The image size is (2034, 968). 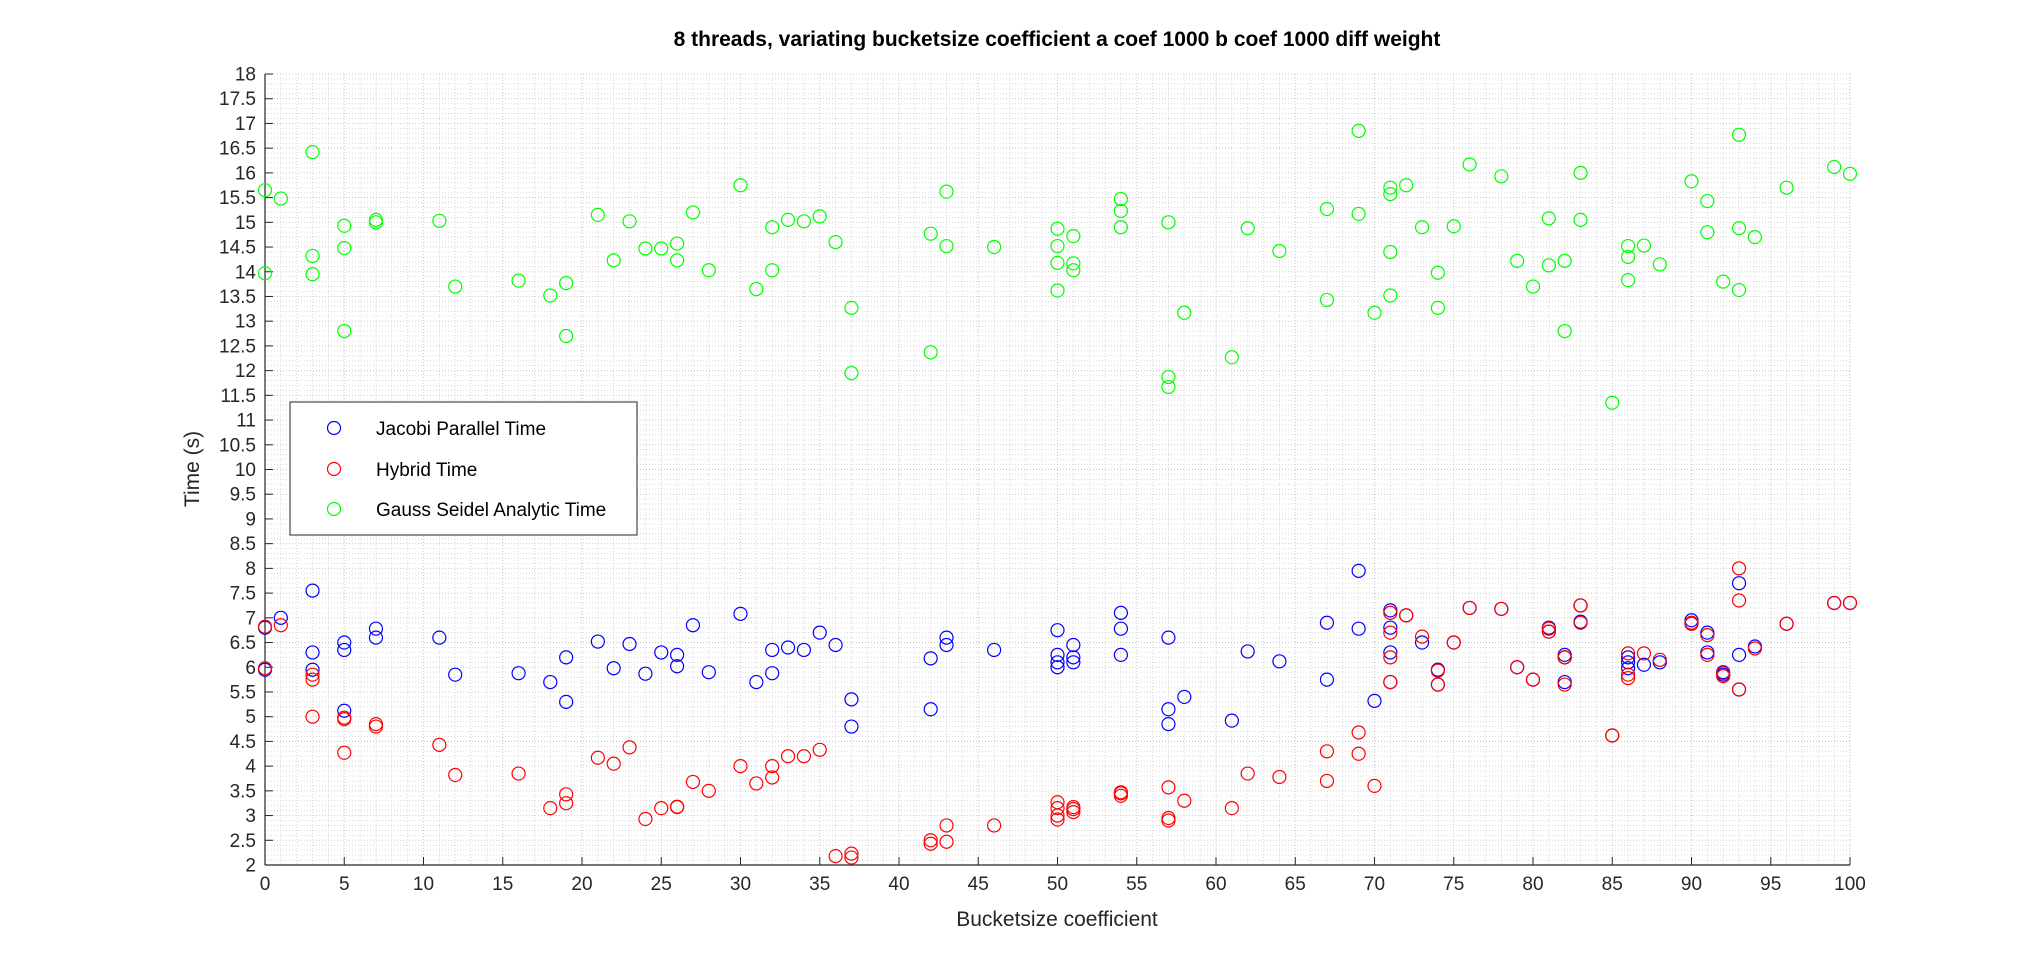 I want to click on y-tick-label: 16, so click(x=245, y=173).